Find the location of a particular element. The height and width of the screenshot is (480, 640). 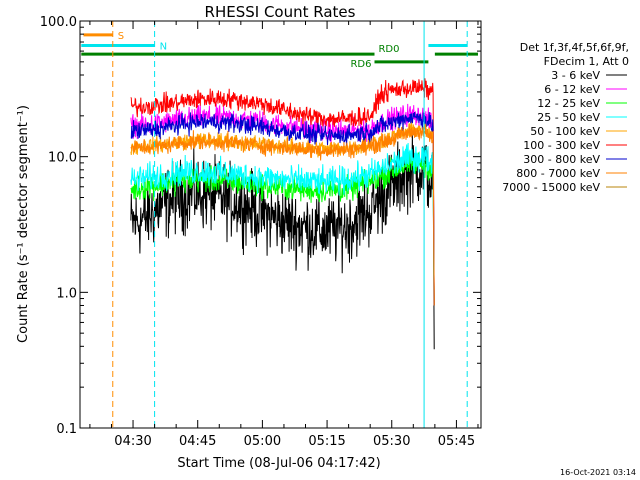

legend-label: 50 - 100 keV is located at coordinates (565, 131).